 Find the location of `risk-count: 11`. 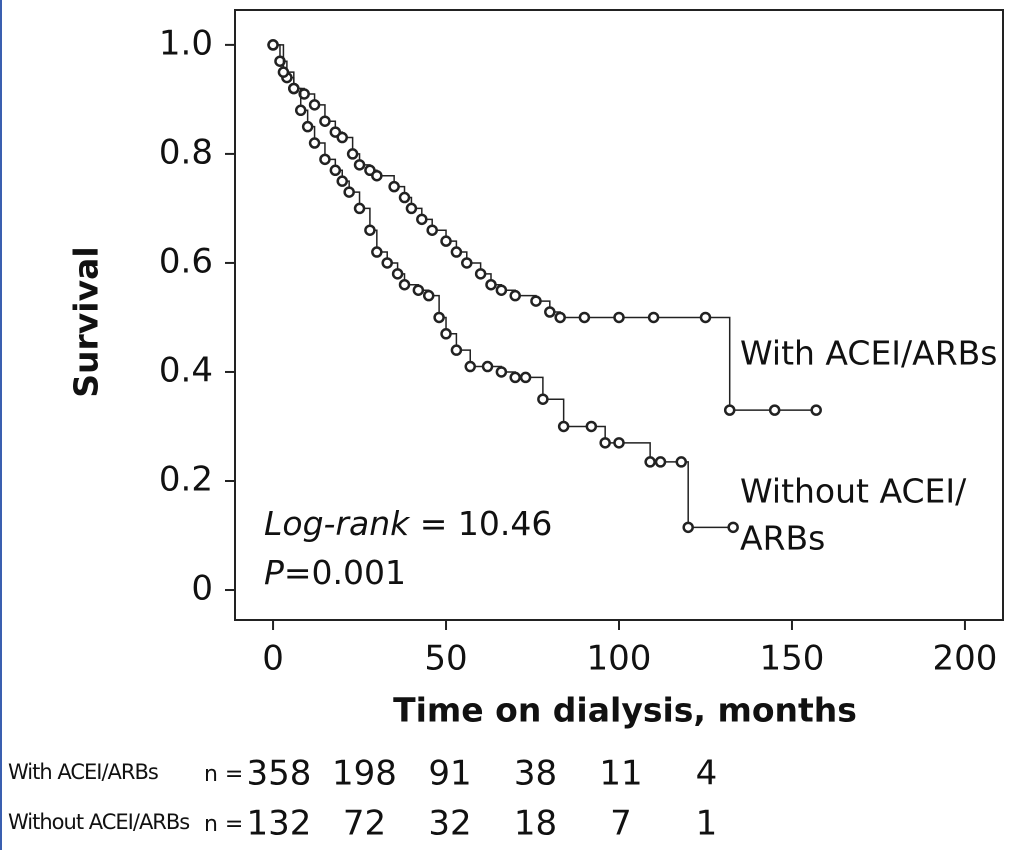

risk-count: 11 is located at coordinates (620, 774).